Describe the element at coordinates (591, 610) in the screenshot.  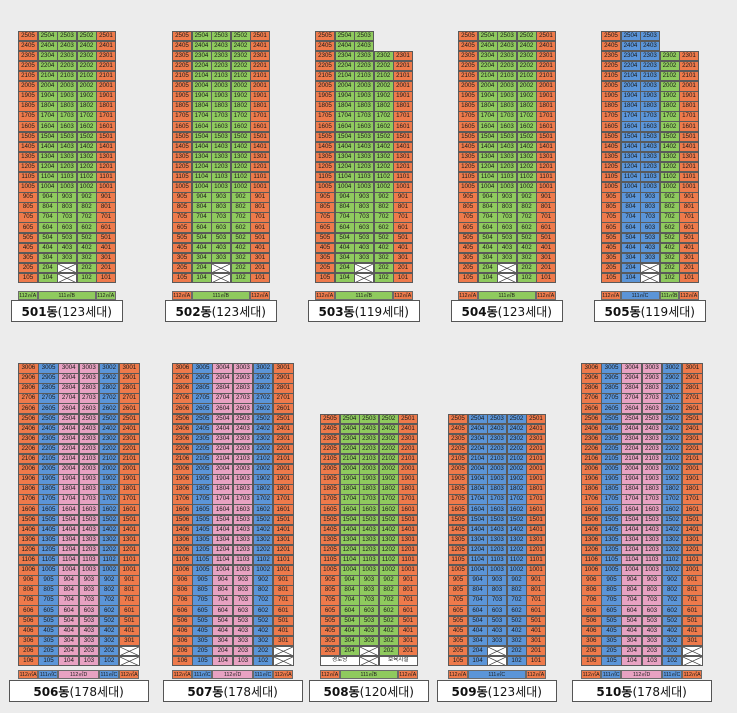
I see `unit-cell: 606` at that location.